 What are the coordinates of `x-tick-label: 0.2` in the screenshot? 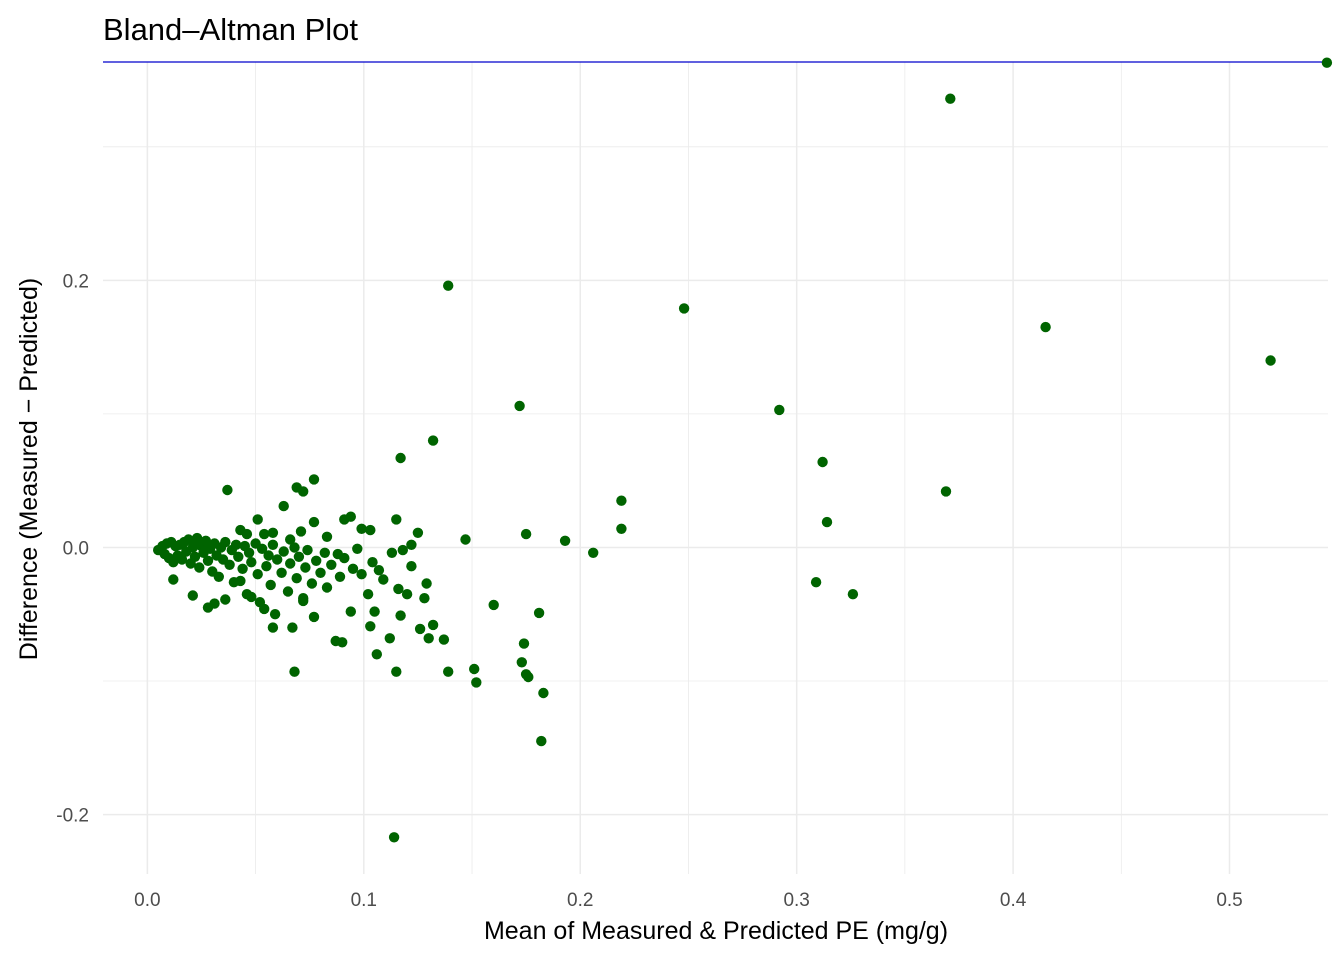 It's located at (580, 900).